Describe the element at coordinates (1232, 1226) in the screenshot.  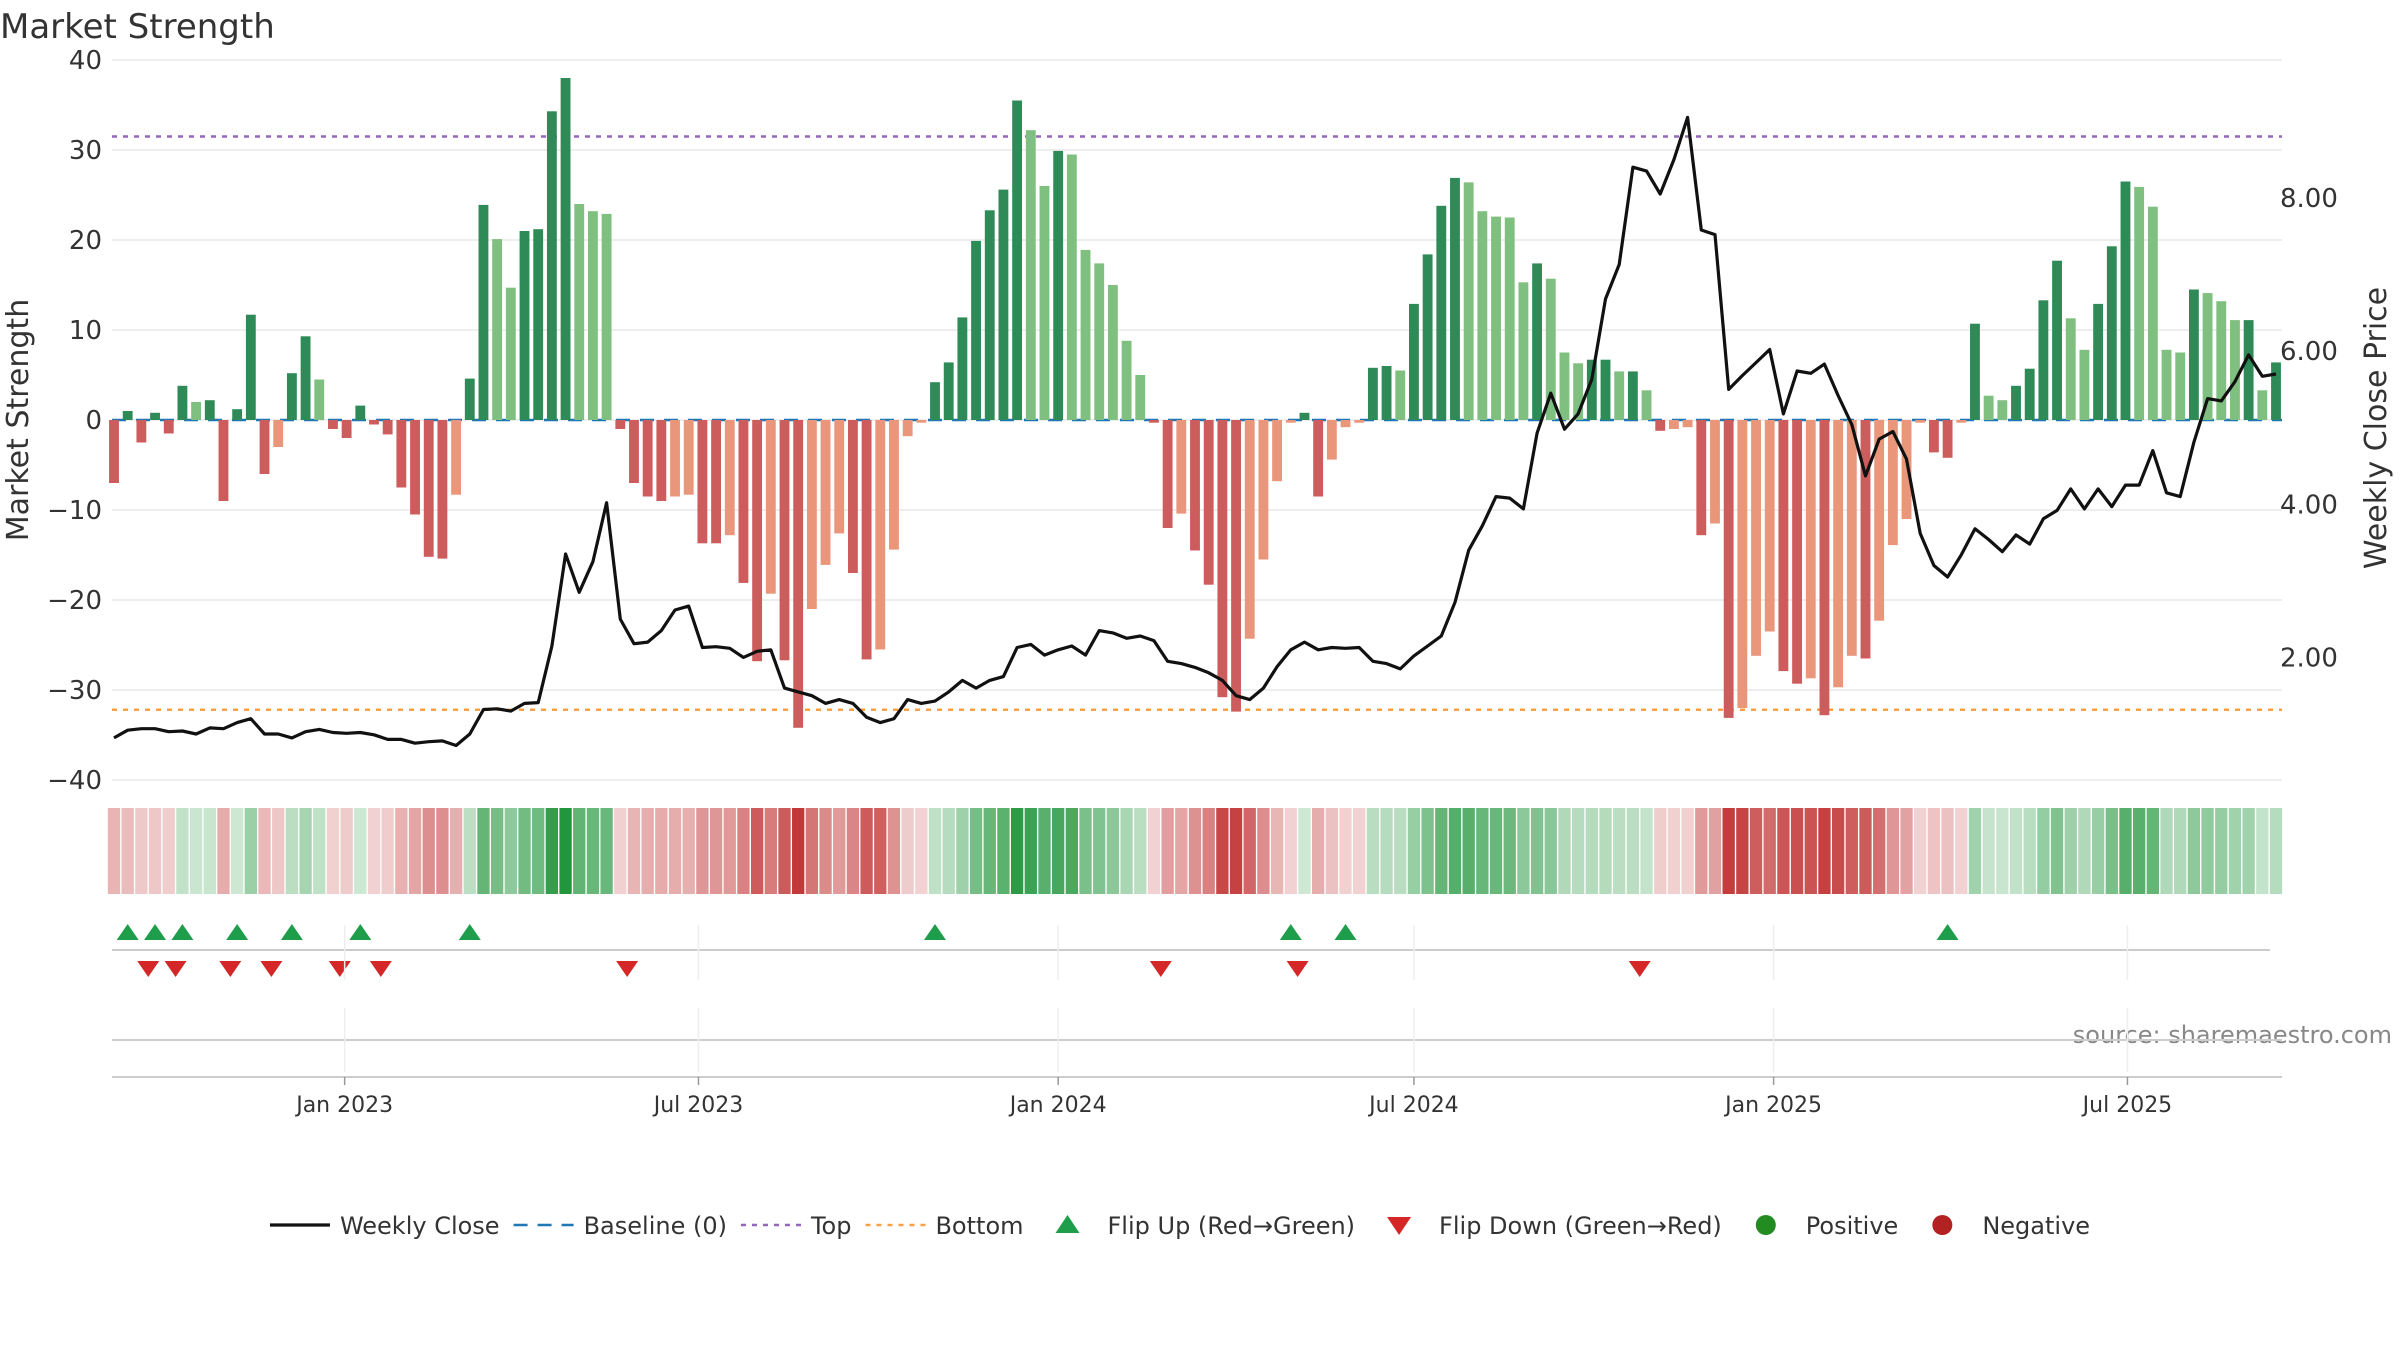
I see `legend-label: Flip Up (Red→Green)` at that location.